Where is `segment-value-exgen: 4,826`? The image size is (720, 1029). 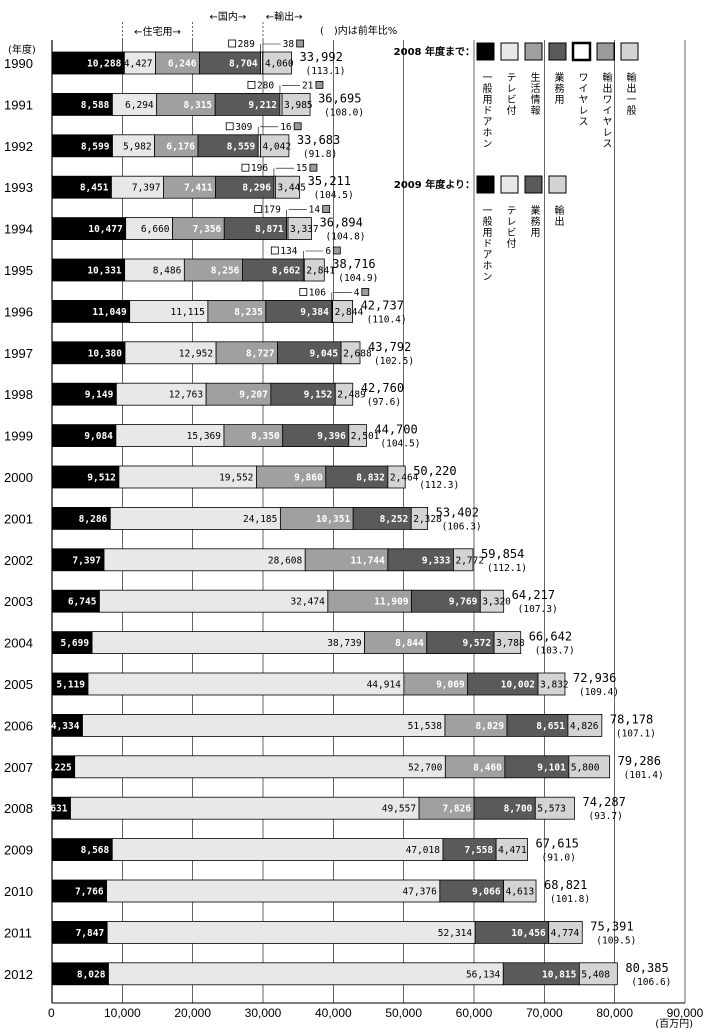
segment-value-exgen: 4,826 is located at coordinates (584, 726).